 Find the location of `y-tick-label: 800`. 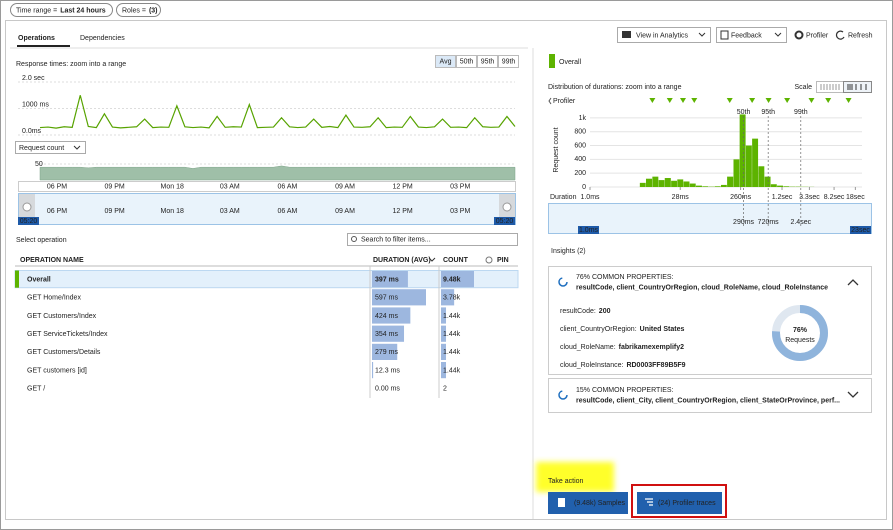

y-tick-label: 800 is located at coordinates (580, 132).